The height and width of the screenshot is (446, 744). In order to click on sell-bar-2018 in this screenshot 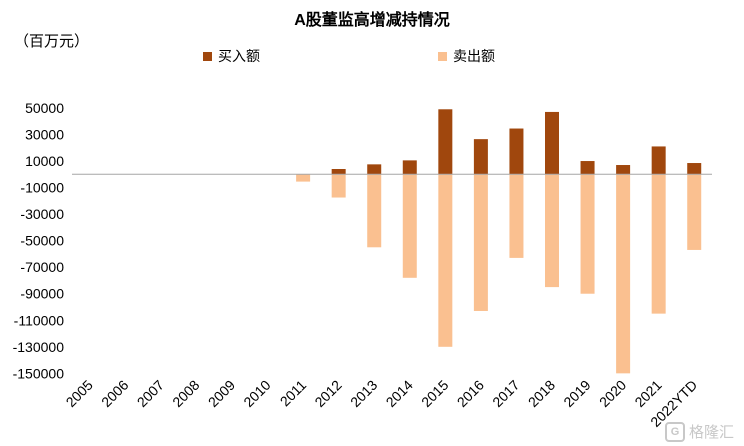, I will do `click(552, 231)`.